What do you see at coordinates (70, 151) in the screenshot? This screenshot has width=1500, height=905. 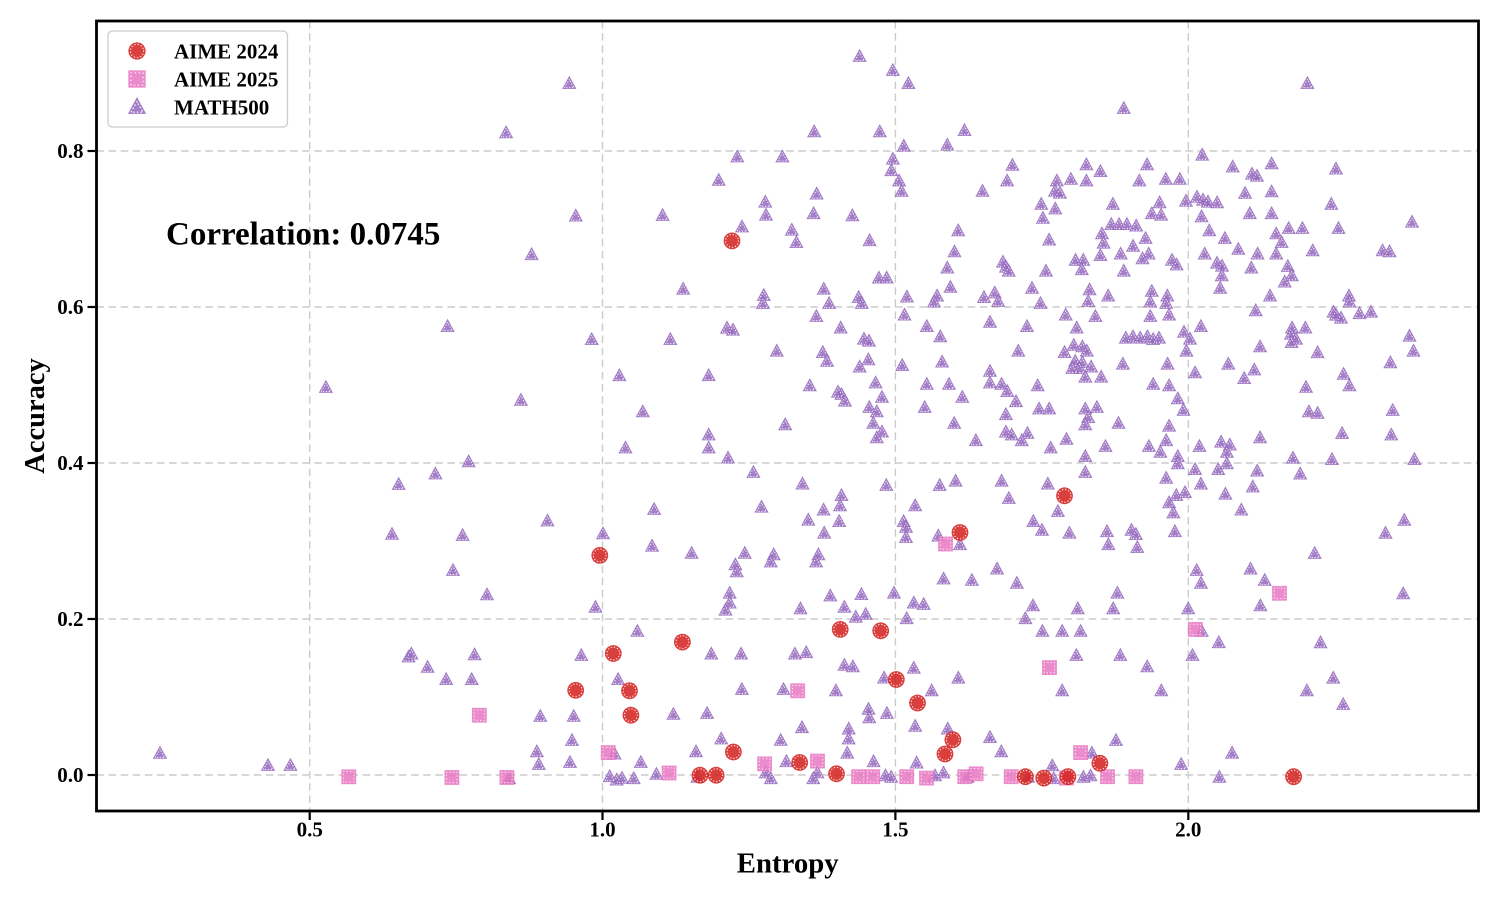 I see `svg-text: 0.8` at bounding box center [70, 151].